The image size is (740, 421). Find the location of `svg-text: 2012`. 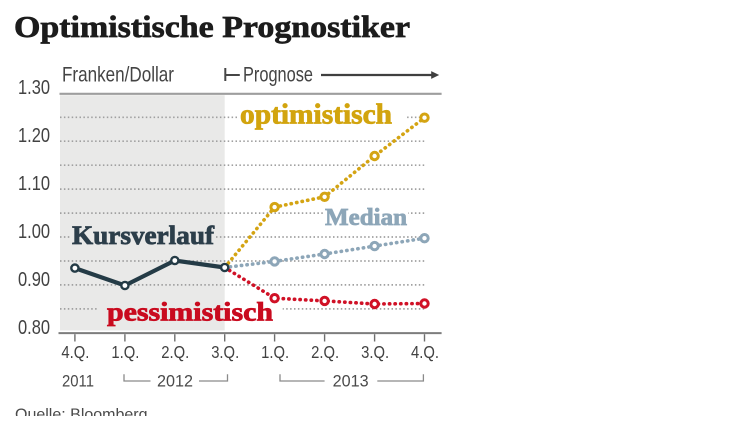

svg-text: 2012 is located at coordinates (175, 381).